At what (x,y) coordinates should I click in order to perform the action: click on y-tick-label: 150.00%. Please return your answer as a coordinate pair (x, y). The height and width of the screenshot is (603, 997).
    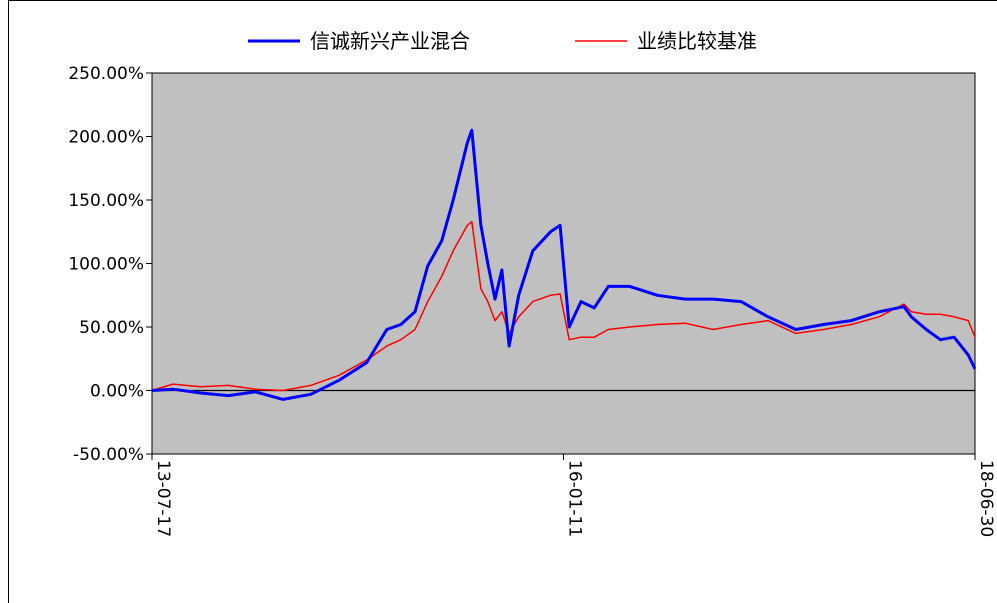
    Looking at the image, I should click on (106, 201).